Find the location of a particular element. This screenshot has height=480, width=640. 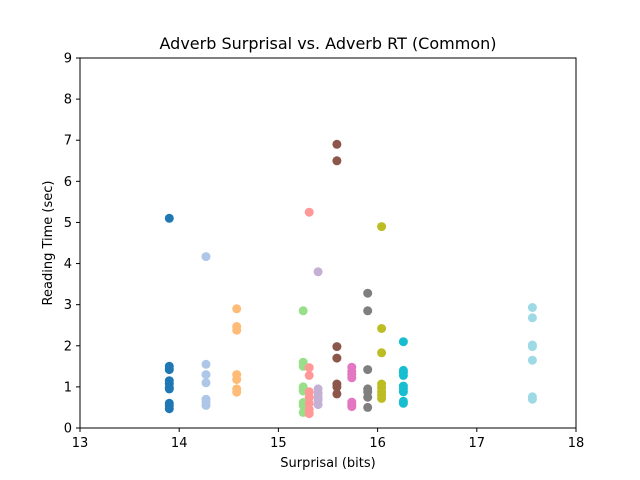

y-tick-label: 4 is located at coordinates (68, 264).